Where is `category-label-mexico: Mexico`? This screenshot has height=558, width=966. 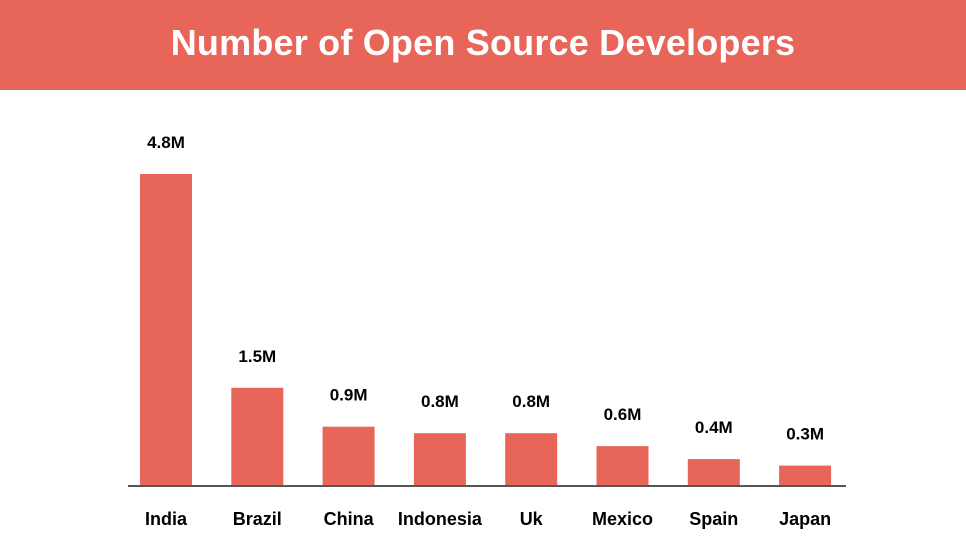 category-label-mexico: Mexico is located at coordinates (622, 519).